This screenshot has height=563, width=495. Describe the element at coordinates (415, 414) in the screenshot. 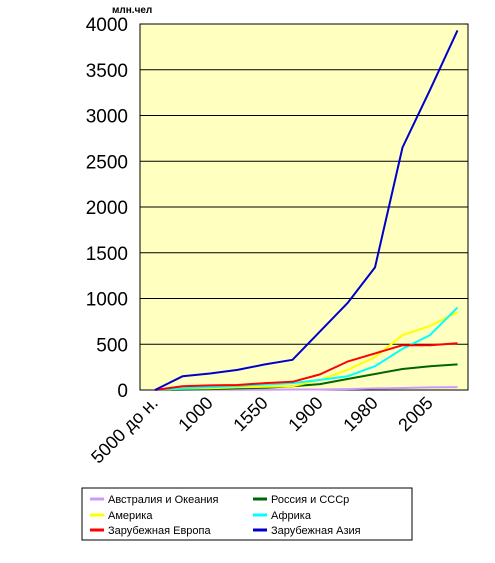

I see `x-tick-label: 2005` at that location.